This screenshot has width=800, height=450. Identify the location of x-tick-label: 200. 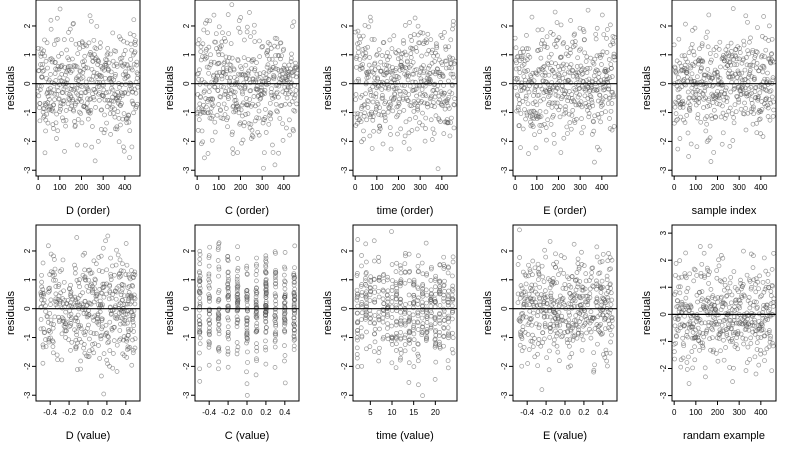
(241, 187).